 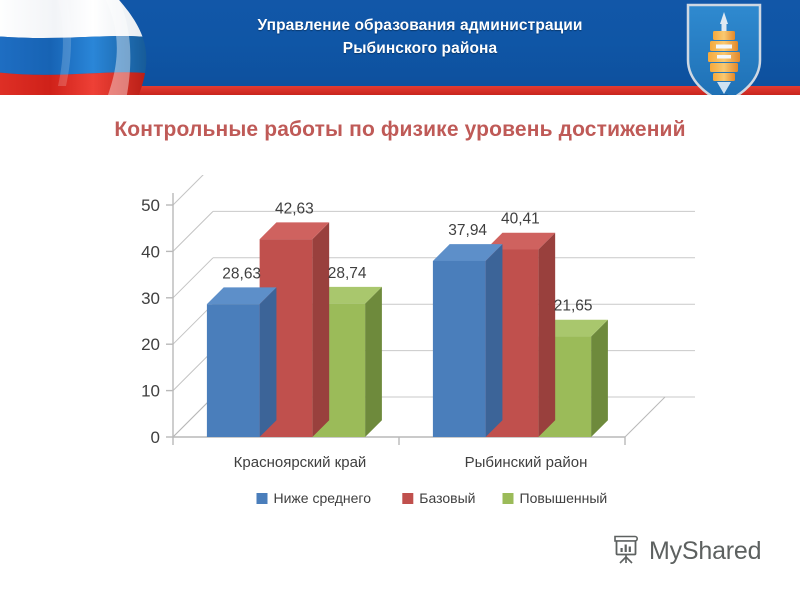 What do you see at coordinates (241, 273) in the screenshot?
I see `bar-value-label-0-0: 28,63` at bounding box center [241, 273].